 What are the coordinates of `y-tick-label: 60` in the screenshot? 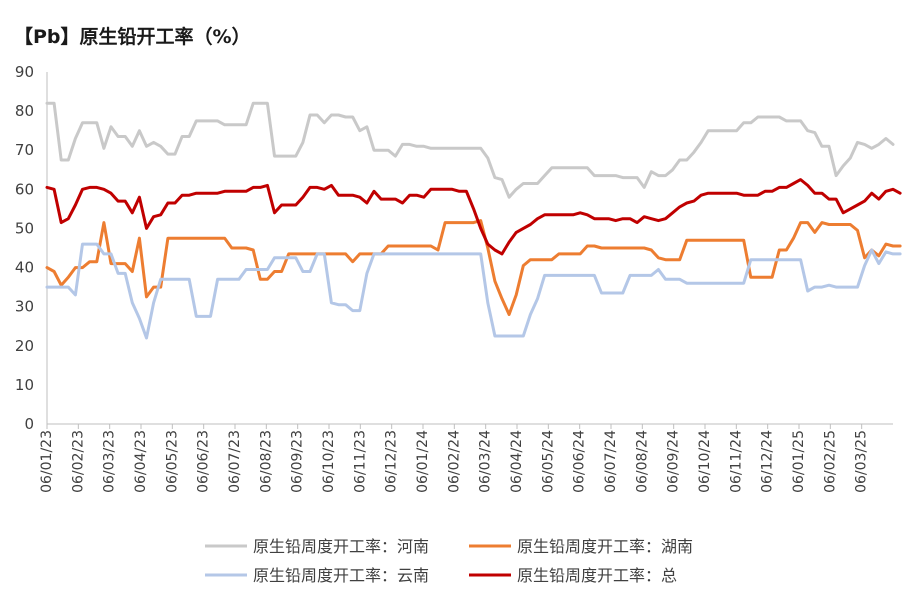 It's located at (24, 189).